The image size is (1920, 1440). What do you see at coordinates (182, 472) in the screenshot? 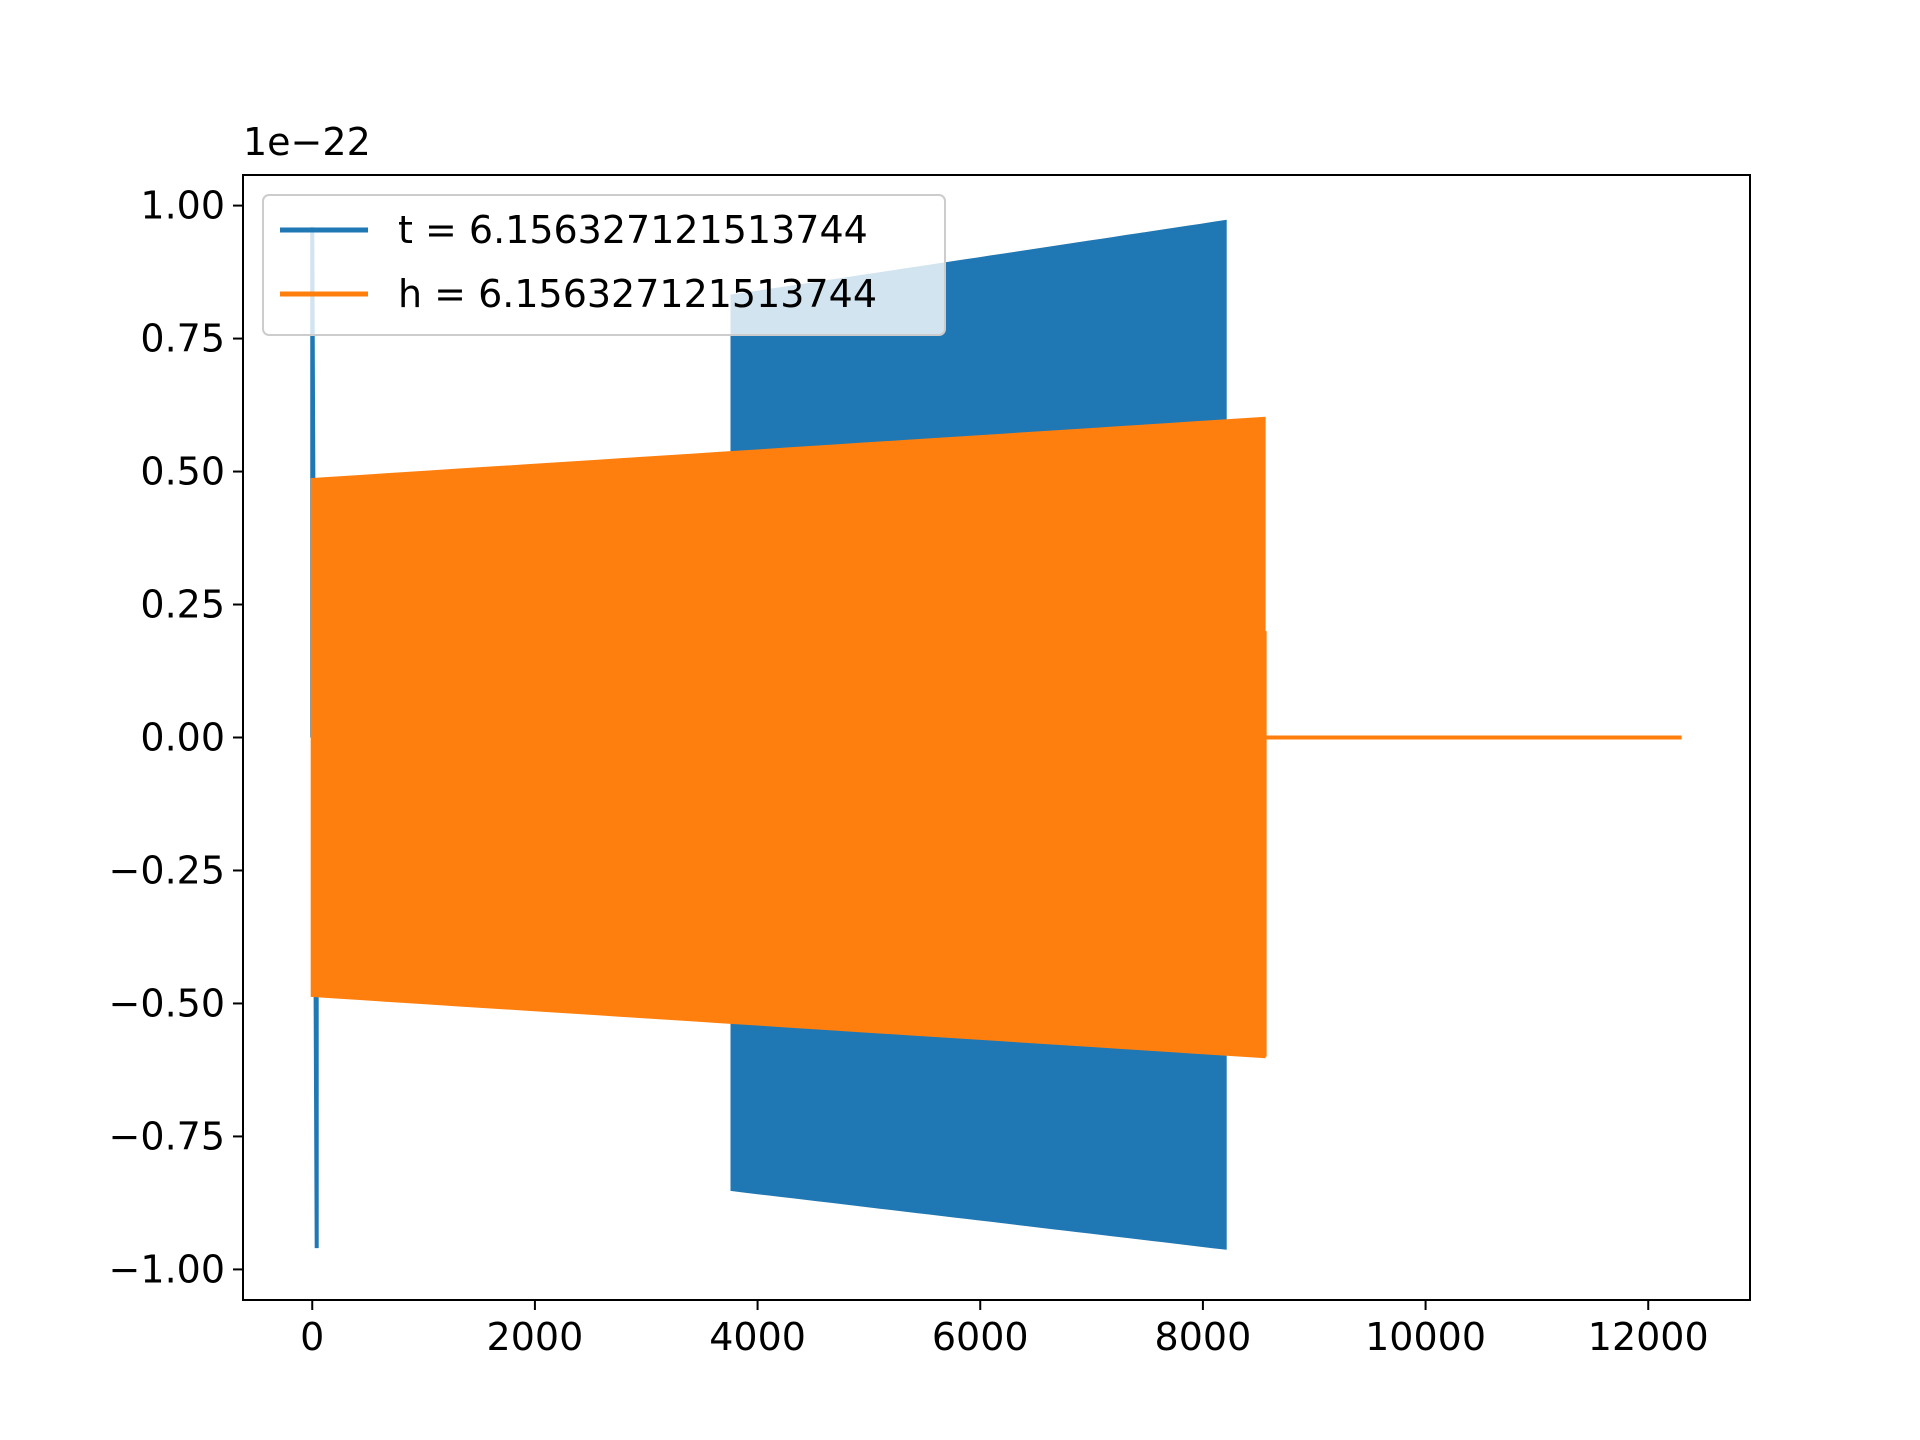
I see `y-tick-label: 0.50` at bounding box center [182, 472].